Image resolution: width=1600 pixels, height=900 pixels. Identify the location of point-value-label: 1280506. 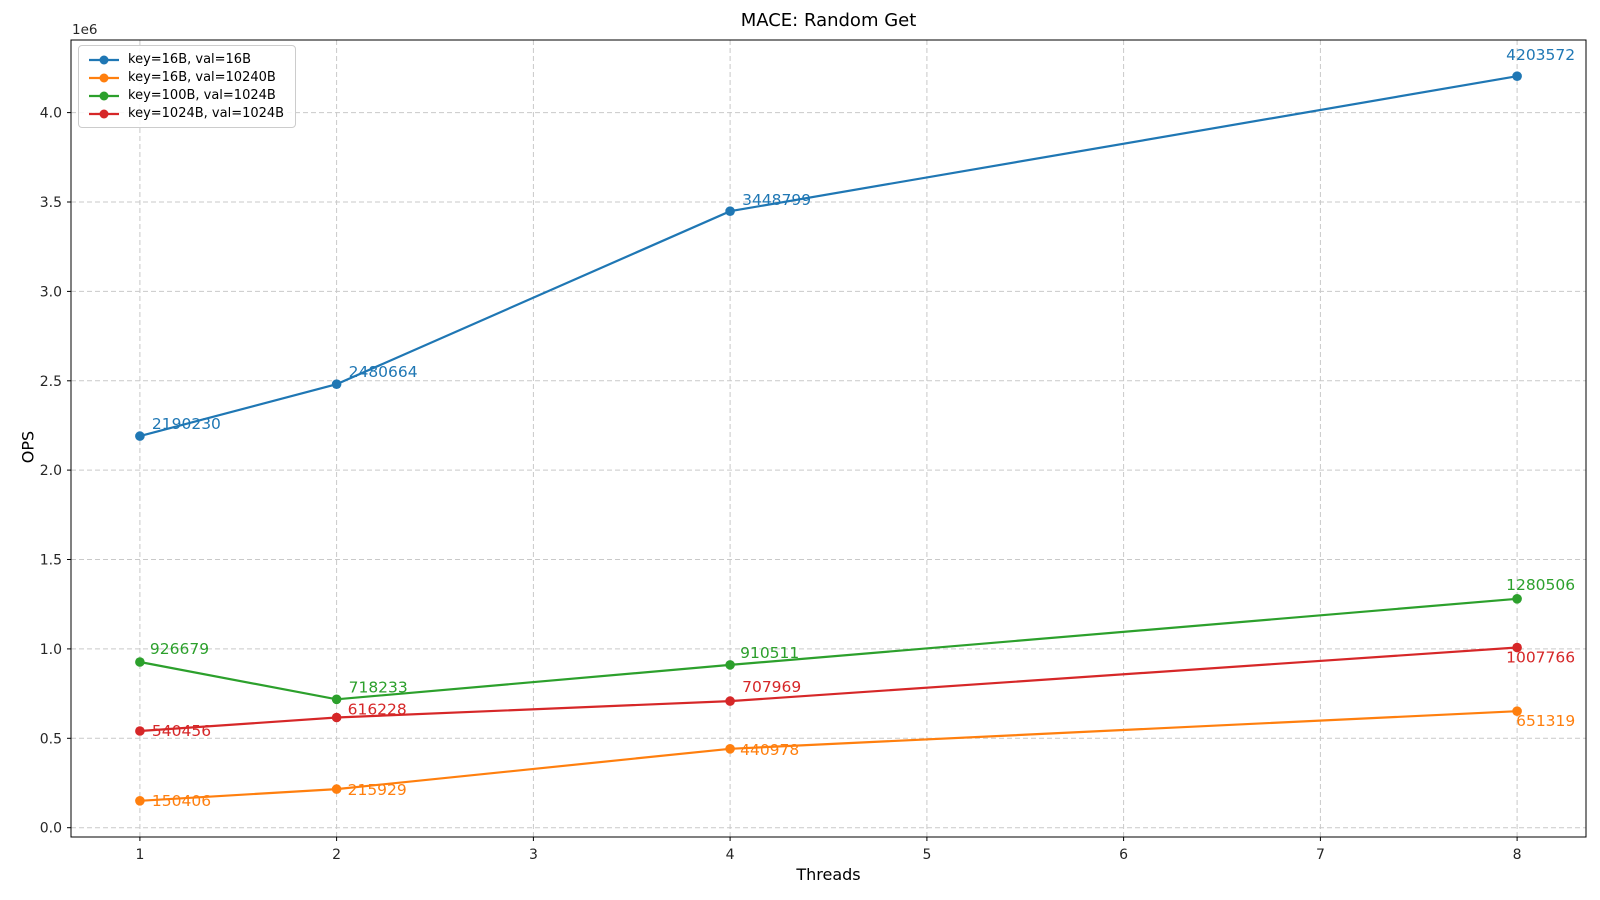
(1540, 585).